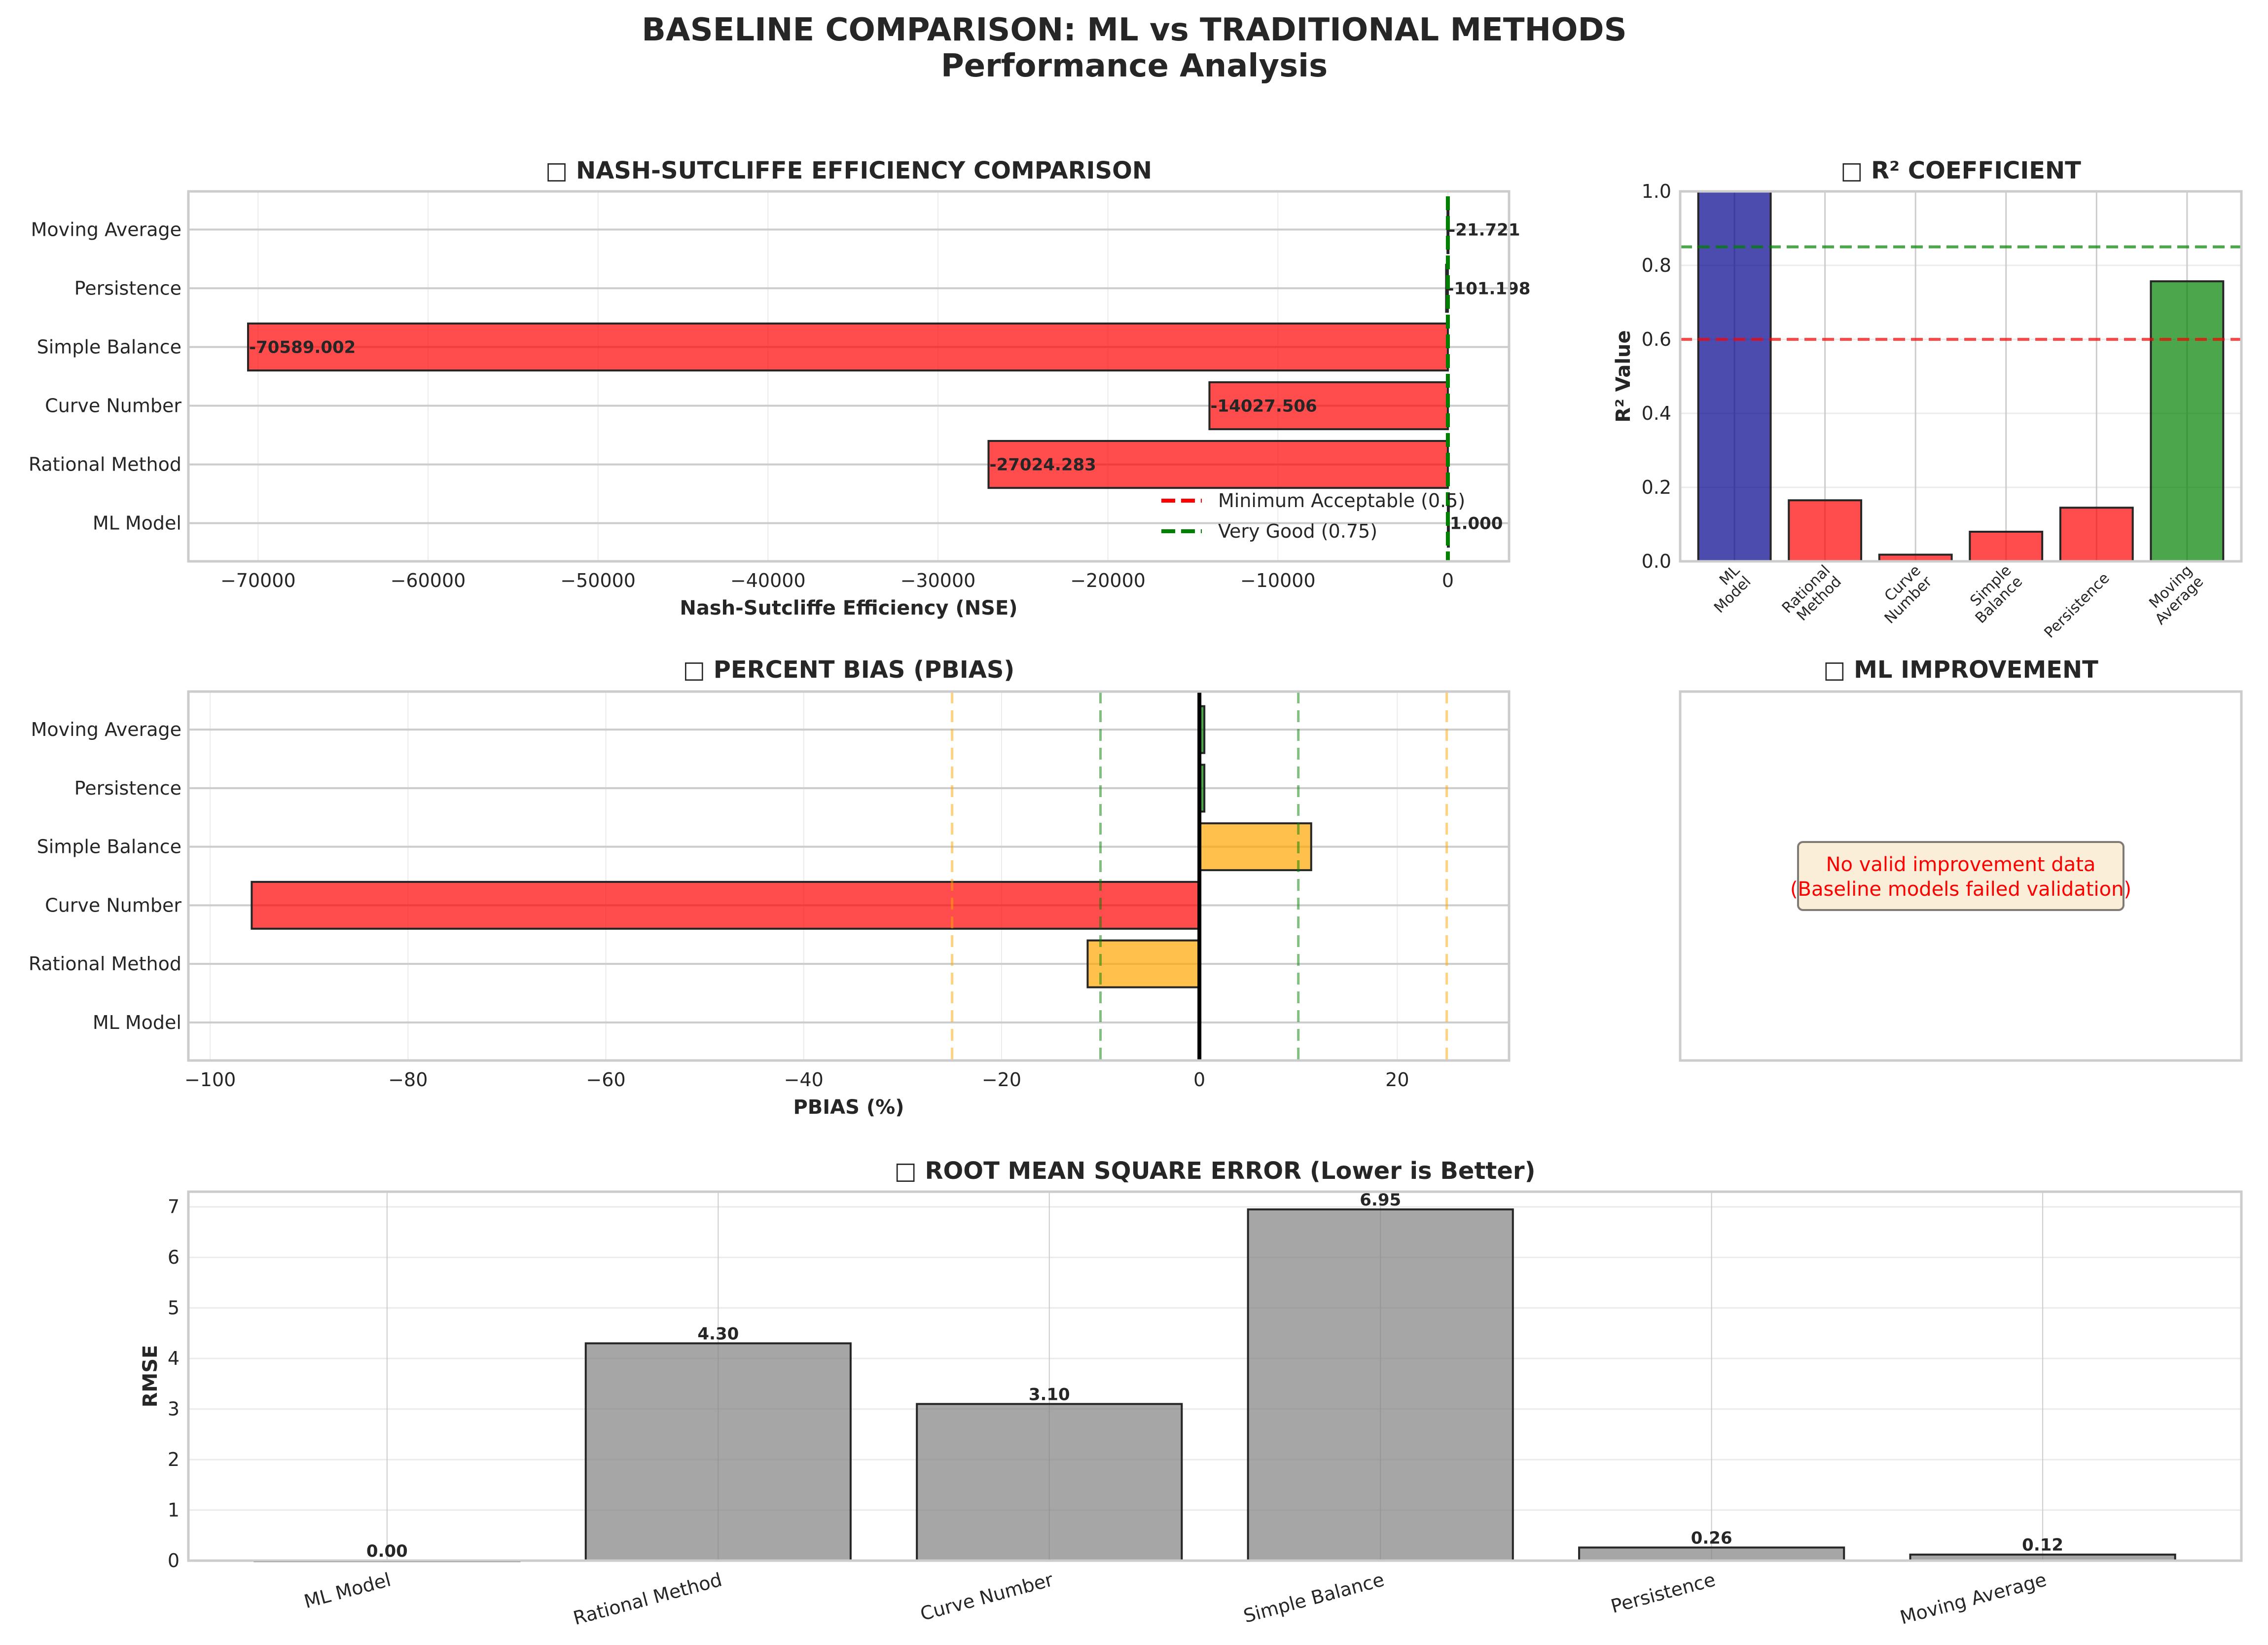 This screenshot has height=1645, width=2268. Describe the element at coordinates (2174, 595) in the screenshot. I see `x-tick-label: MovingAverage` at that location.